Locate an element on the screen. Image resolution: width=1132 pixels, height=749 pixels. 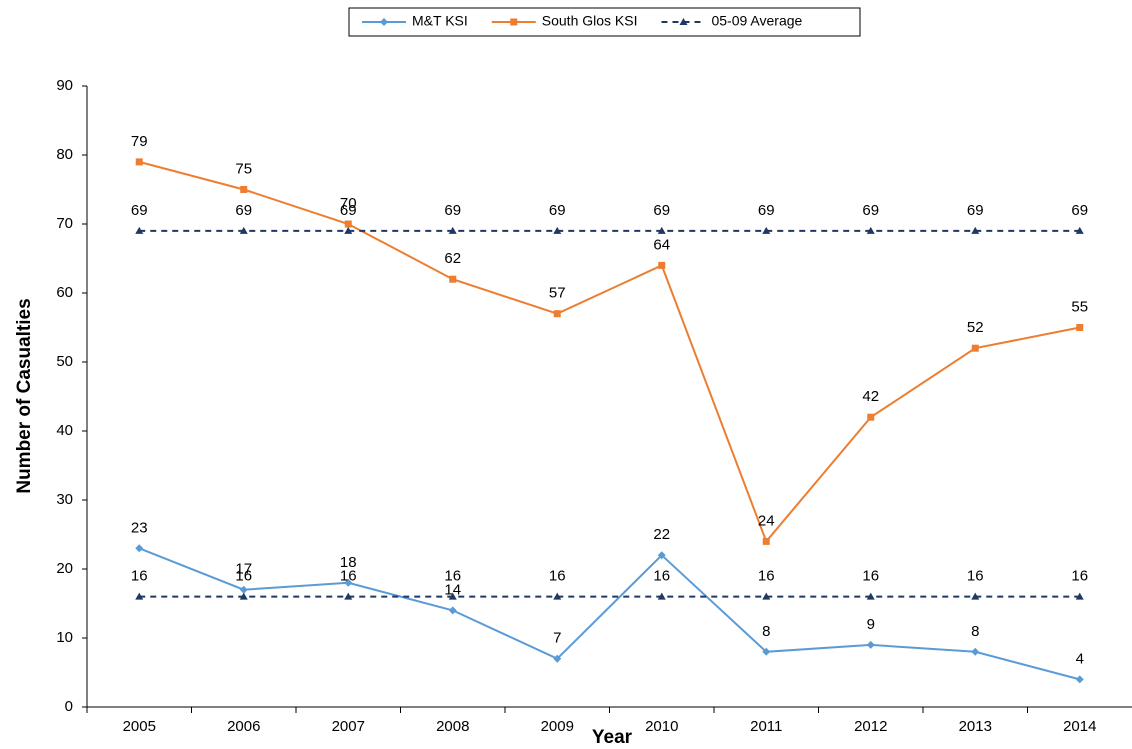
legend-box is located at coordinates (604, 22).